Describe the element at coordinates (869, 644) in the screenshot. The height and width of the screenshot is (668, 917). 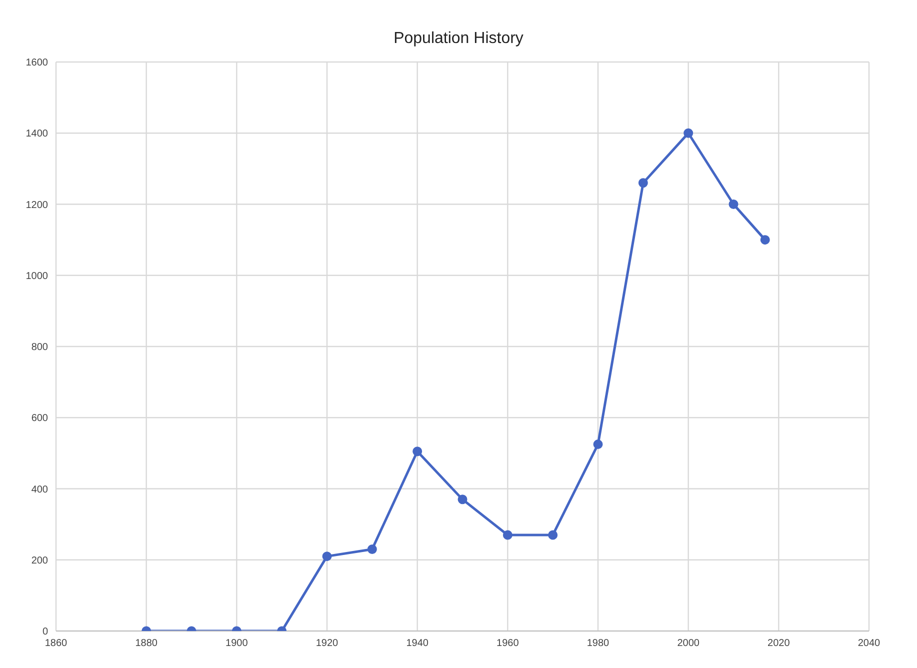
I see `x-tick-label: 2040` at that location.